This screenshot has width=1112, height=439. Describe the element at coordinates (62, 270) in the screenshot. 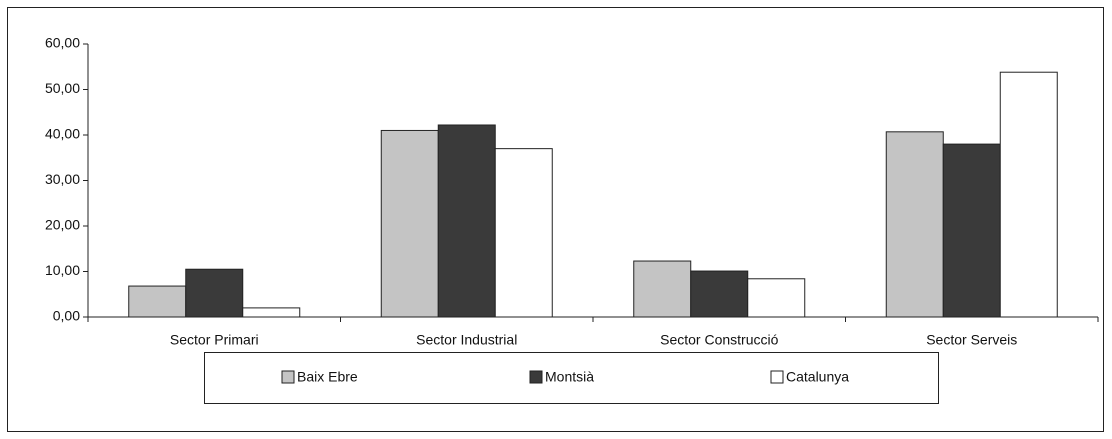

I see `y-tick-label: 10,00` at that location.